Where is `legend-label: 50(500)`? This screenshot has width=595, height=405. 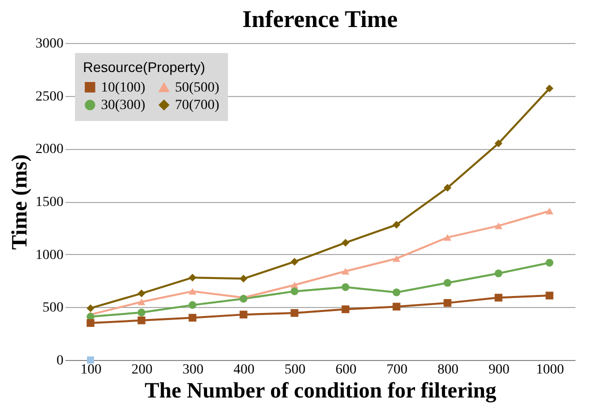 legend-label: 50(500) is located at coordinates (197, 88).